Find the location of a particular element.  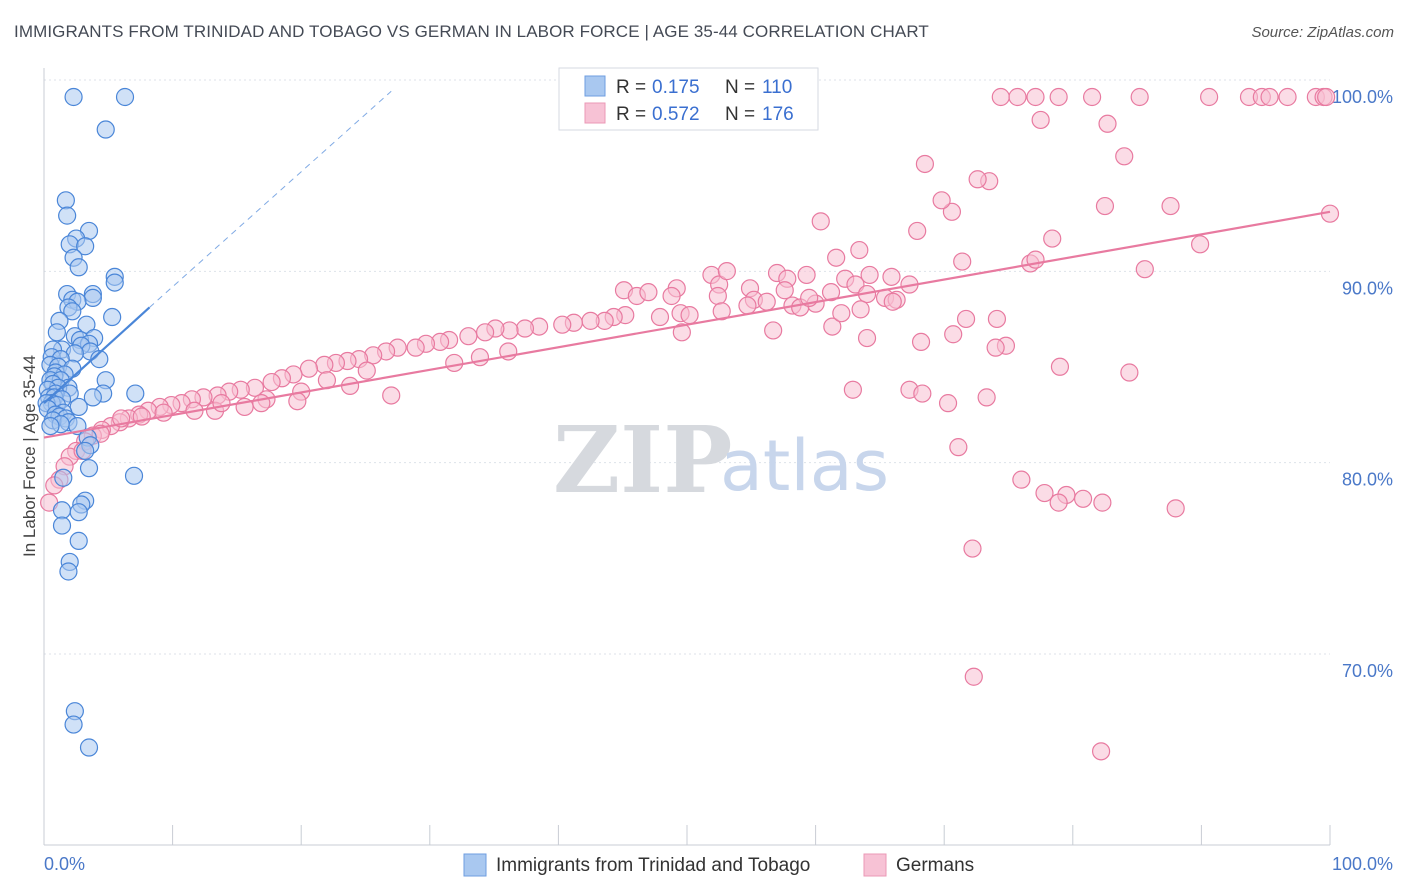

y-tick-label-70: 70.0% is located at coordinates (1367, 671).